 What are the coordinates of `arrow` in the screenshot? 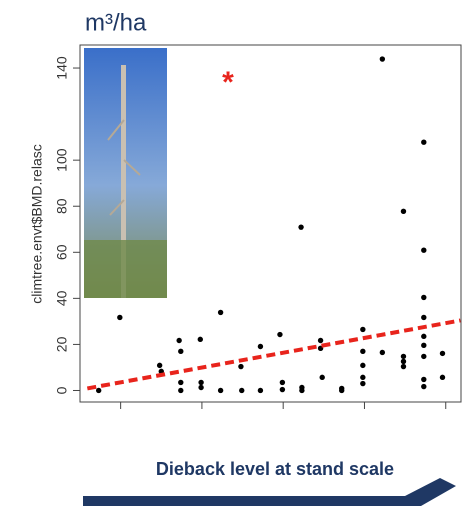 It's located at (269, 492).